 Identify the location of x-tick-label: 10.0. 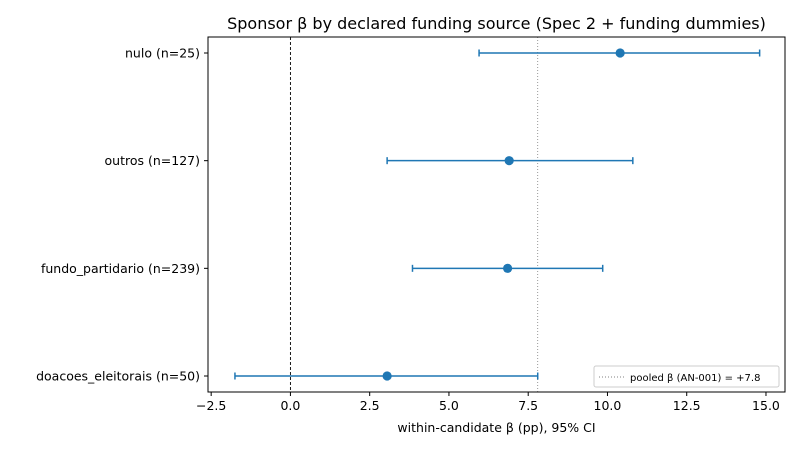
(608, 405).